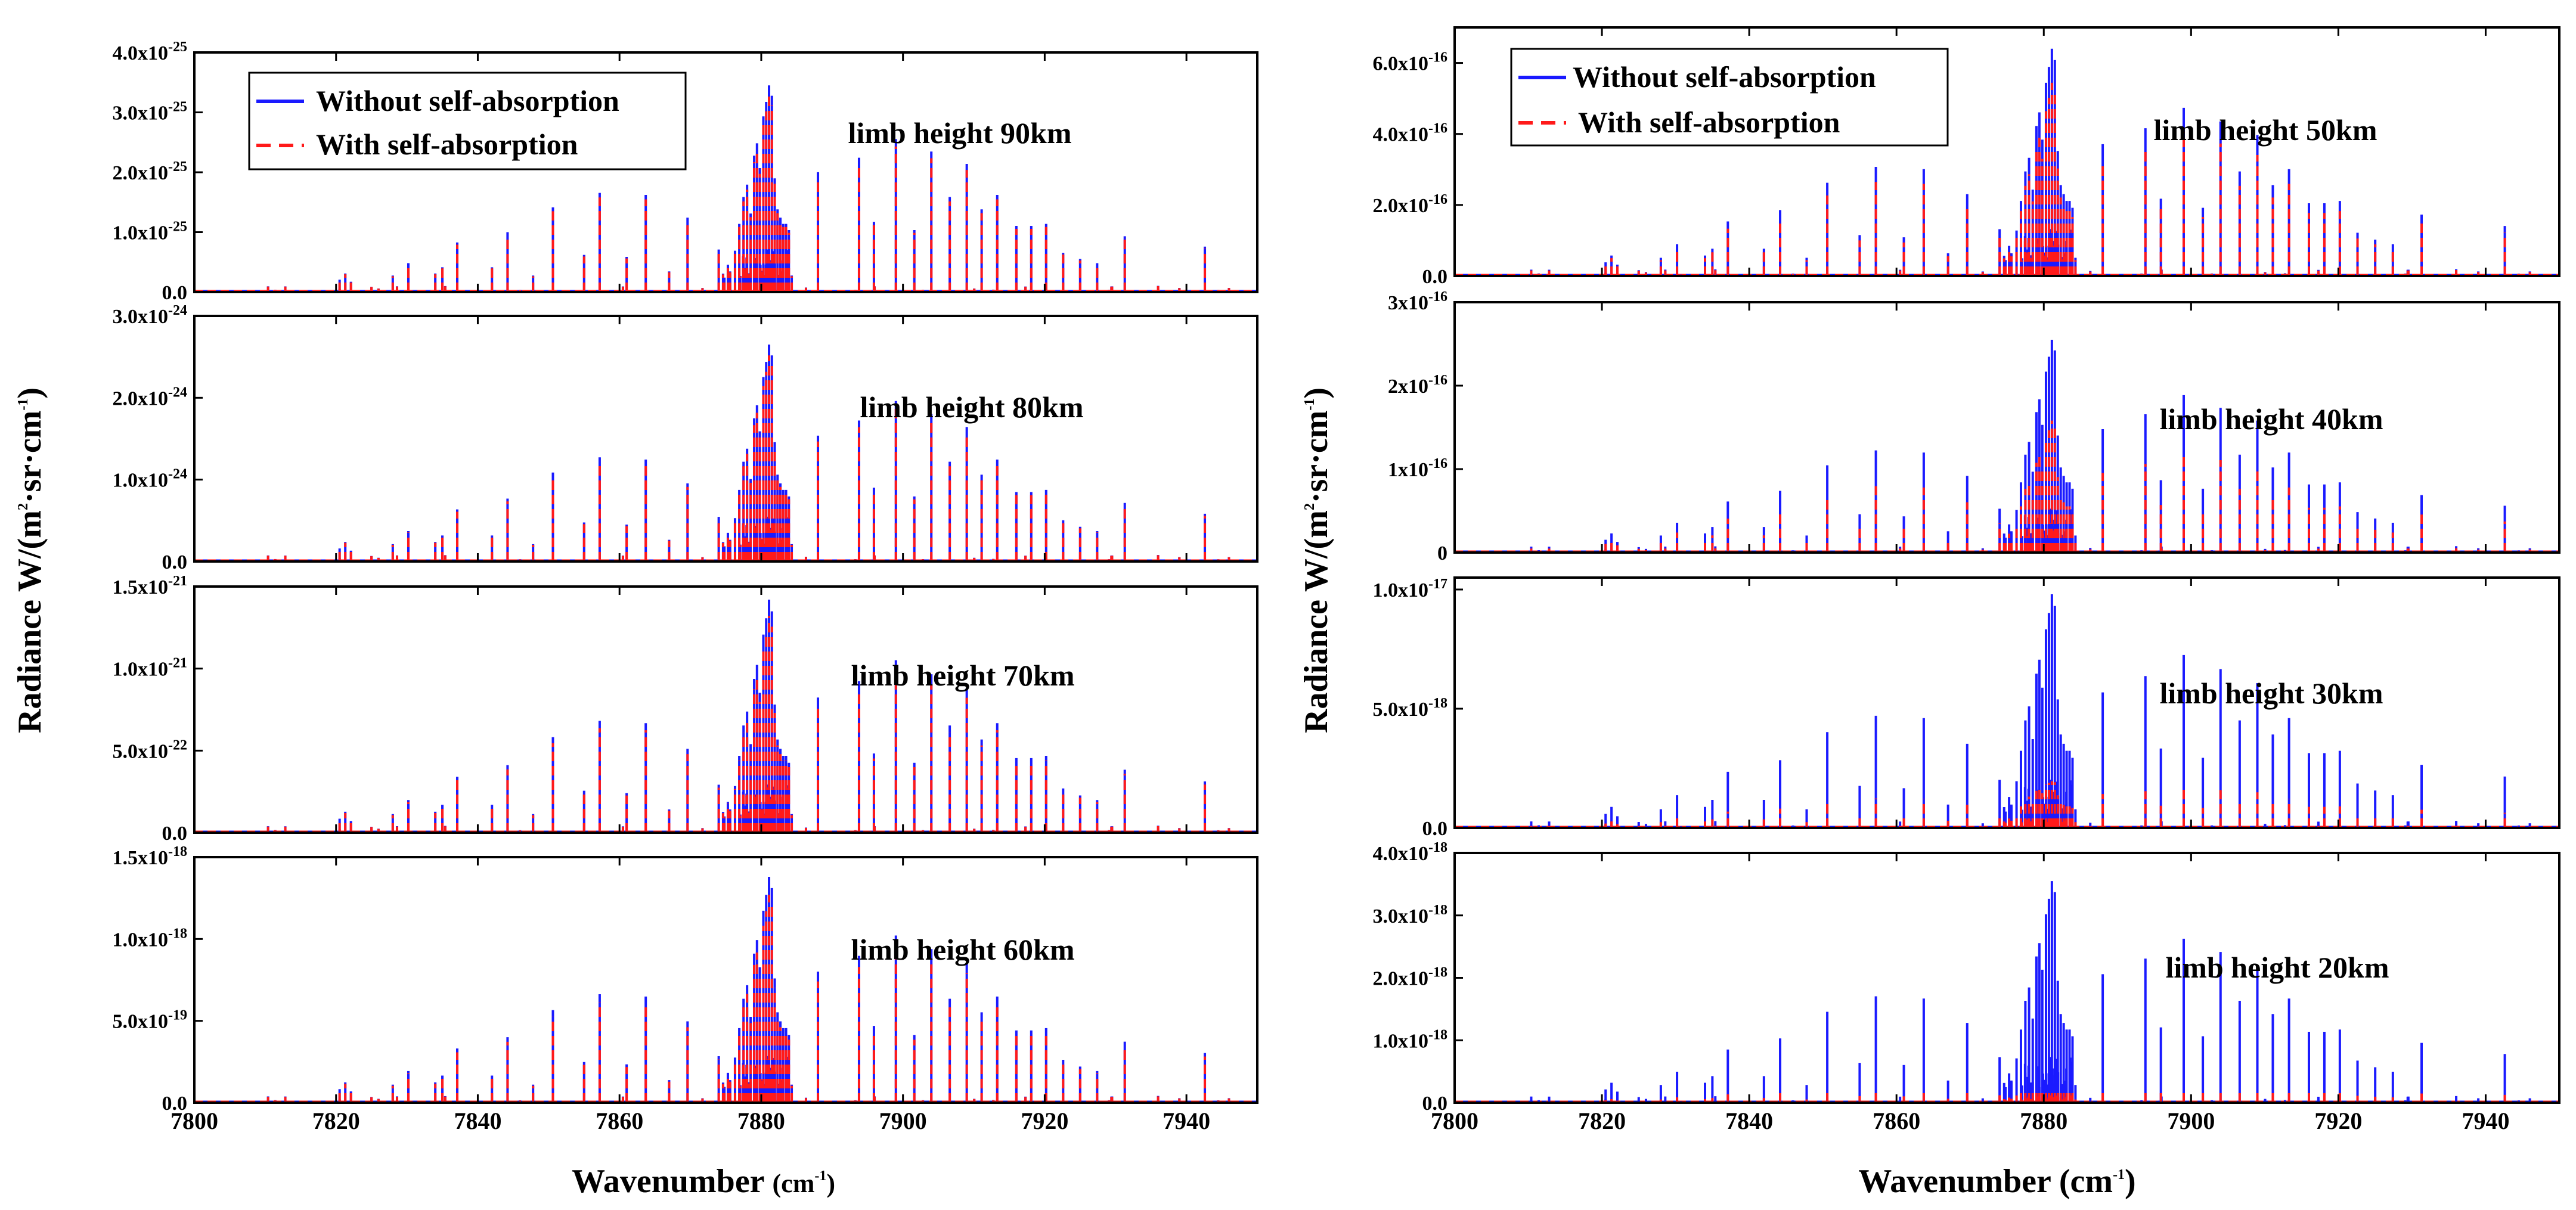 This screenshot has width=2576, height=1210. Describe the element at coordinates (959, 133) in the screenshot. I see `panel-title: limb height 90km` at that location.